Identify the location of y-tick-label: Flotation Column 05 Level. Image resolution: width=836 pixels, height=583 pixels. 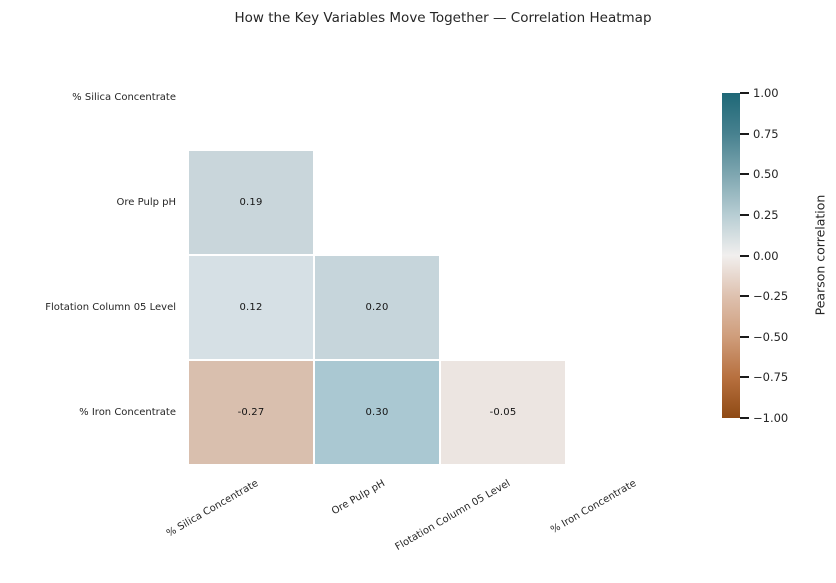
(110, 307).